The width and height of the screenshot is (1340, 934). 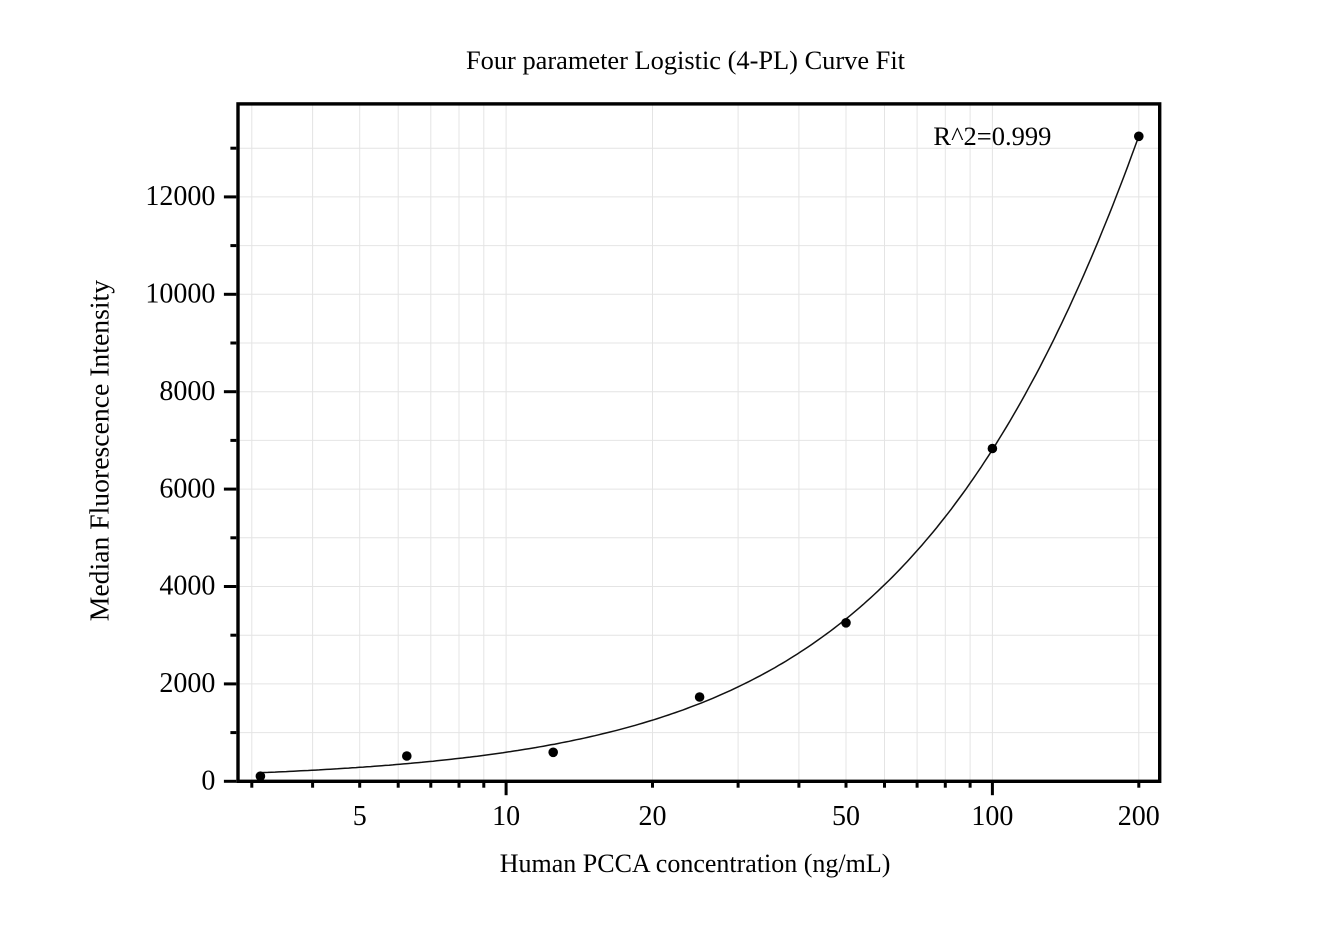 What do you see at coordinates (506, 816) in the screenshot?
I see `svg-text: 10` at bounding box center [506, 816].